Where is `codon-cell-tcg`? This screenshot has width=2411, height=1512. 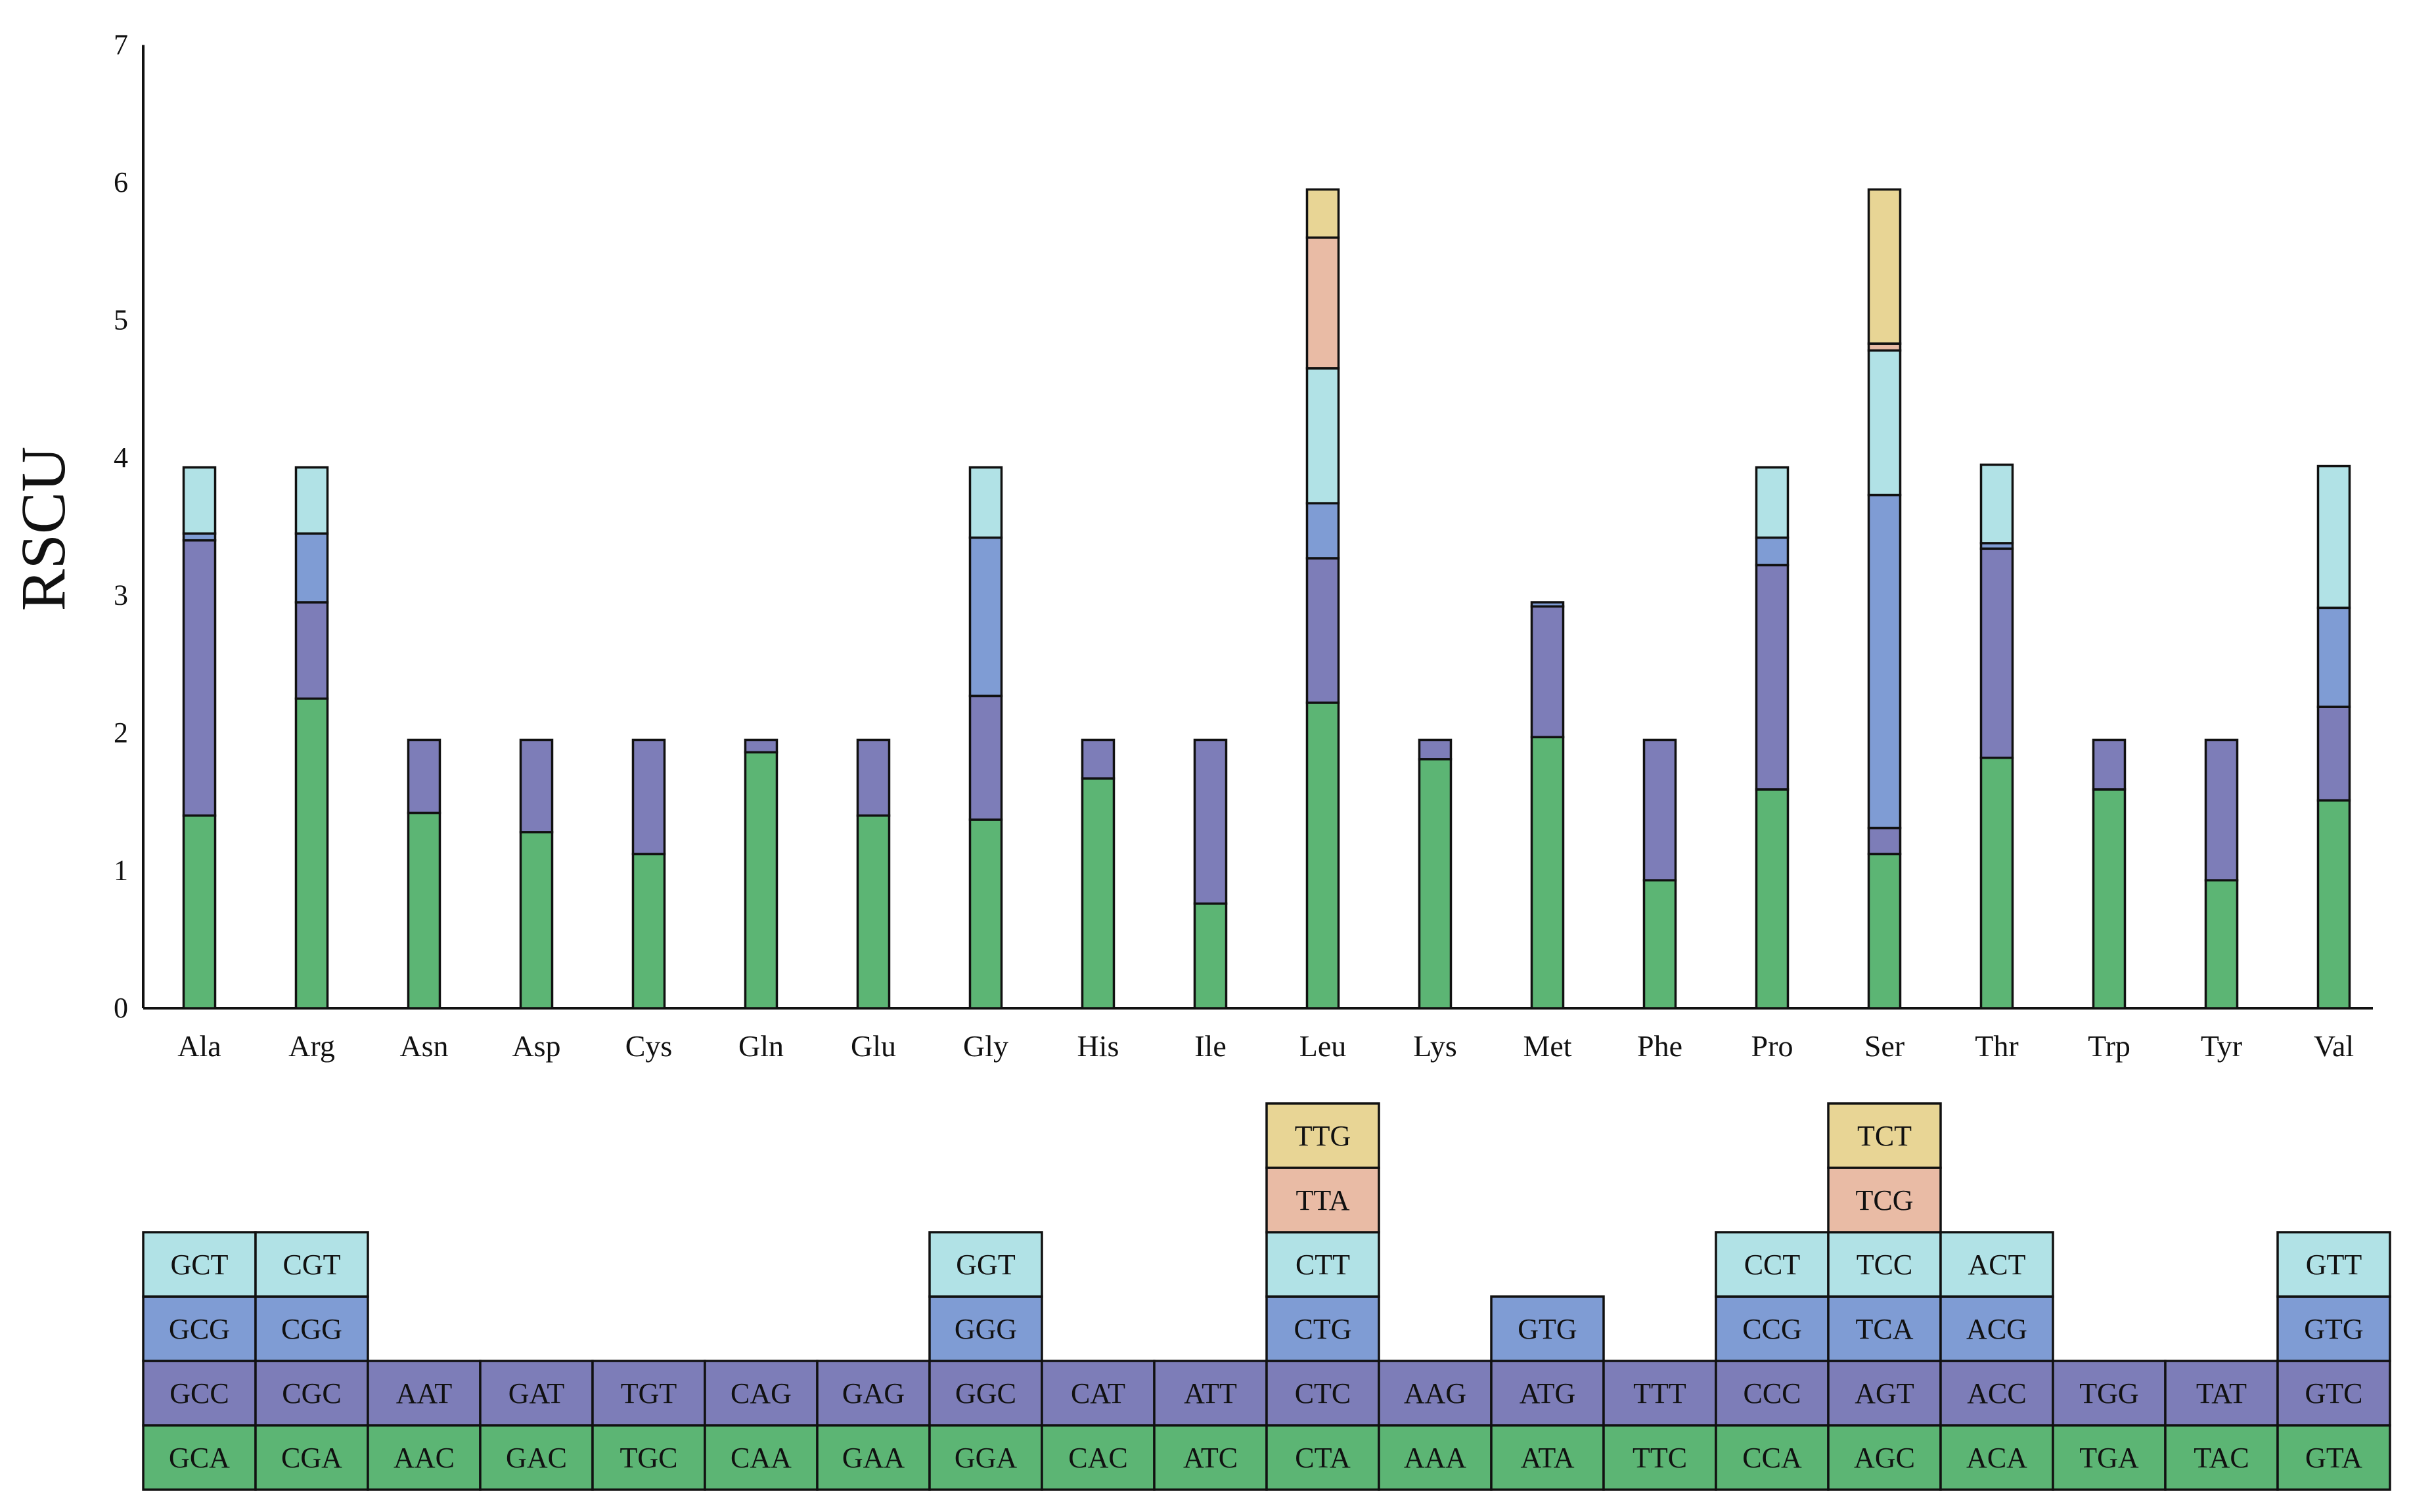
codon-cell-tcg is located at coordinates (1884, 1200).